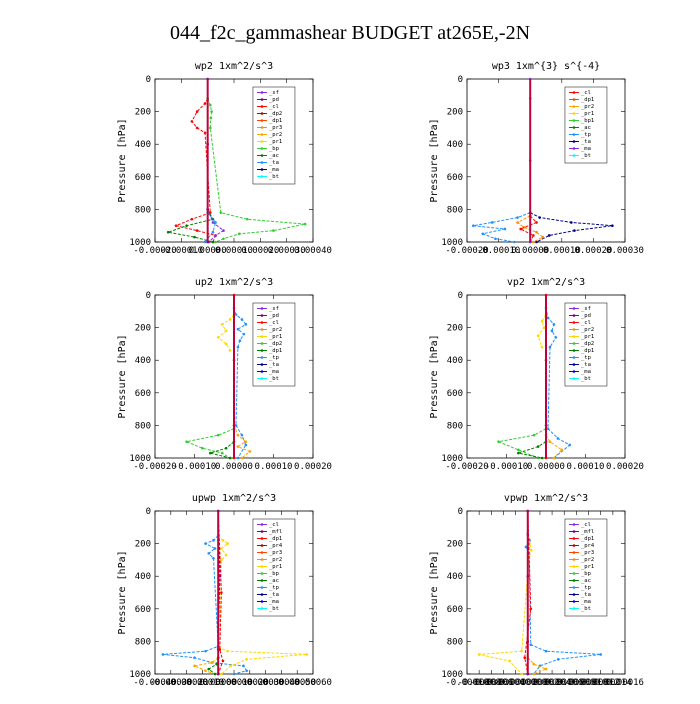  I want to click on y-tick-label: 400, so click(143, 145).